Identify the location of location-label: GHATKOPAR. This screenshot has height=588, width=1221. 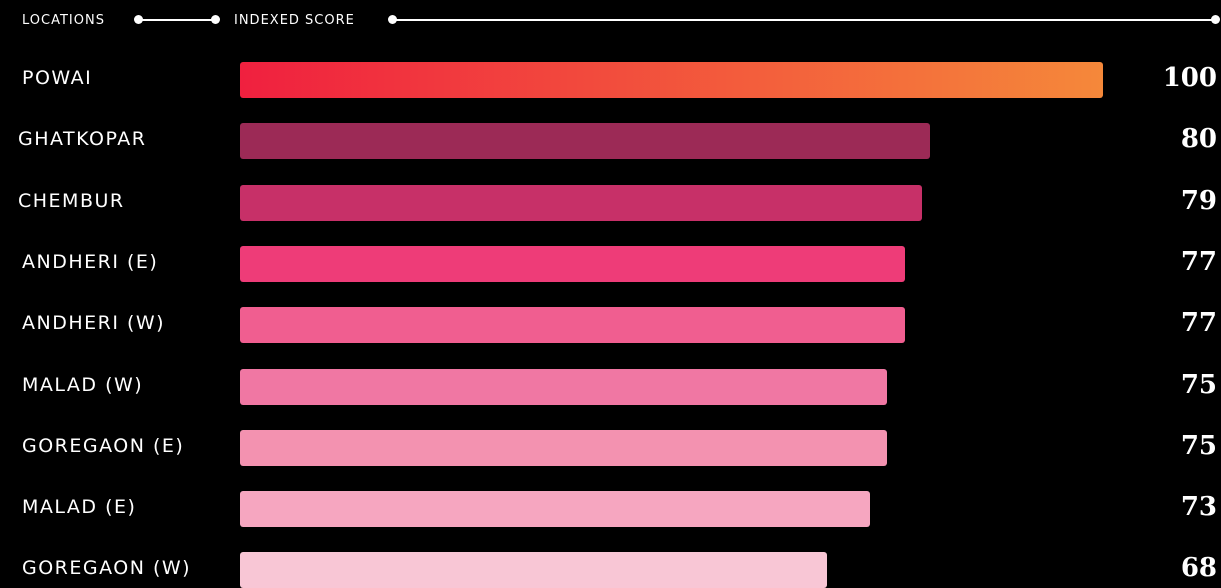
(82, 139).